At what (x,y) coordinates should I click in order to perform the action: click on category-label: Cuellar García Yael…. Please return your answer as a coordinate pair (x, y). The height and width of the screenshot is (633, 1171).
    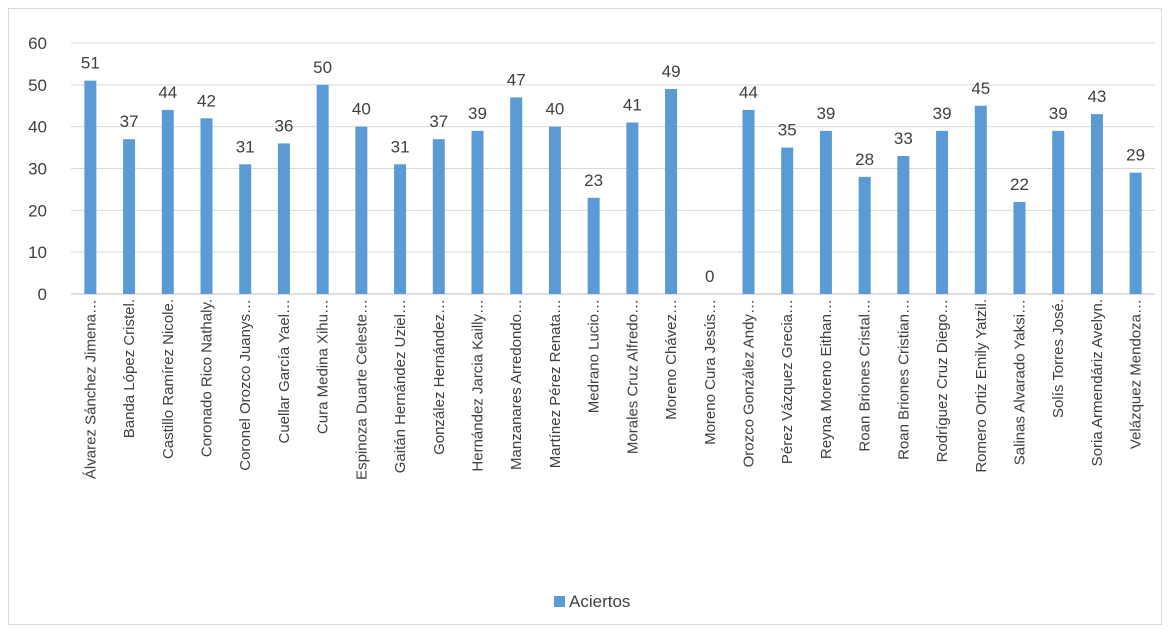
    Looking at the image, I should click on (284, 371).